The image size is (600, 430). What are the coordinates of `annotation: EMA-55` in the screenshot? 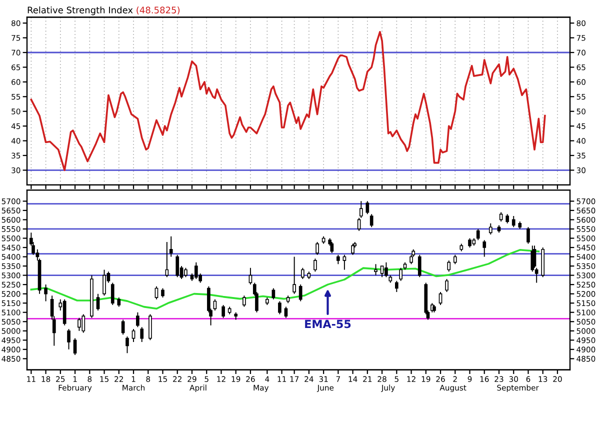 It's located at (328, 324).